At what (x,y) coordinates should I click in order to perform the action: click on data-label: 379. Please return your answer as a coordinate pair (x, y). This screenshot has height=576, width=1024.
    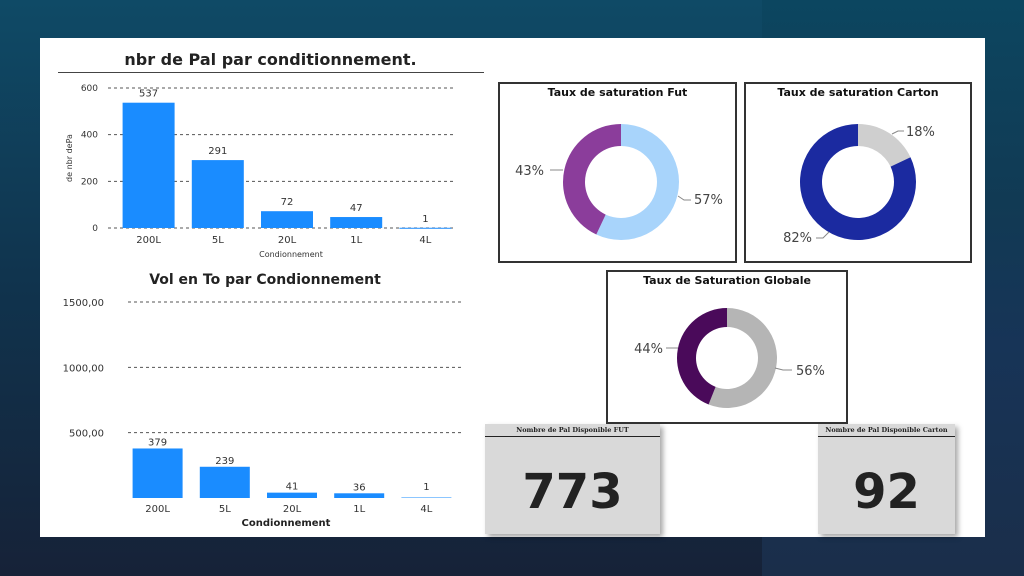
    Looking at the image, I should click on (157, 442).